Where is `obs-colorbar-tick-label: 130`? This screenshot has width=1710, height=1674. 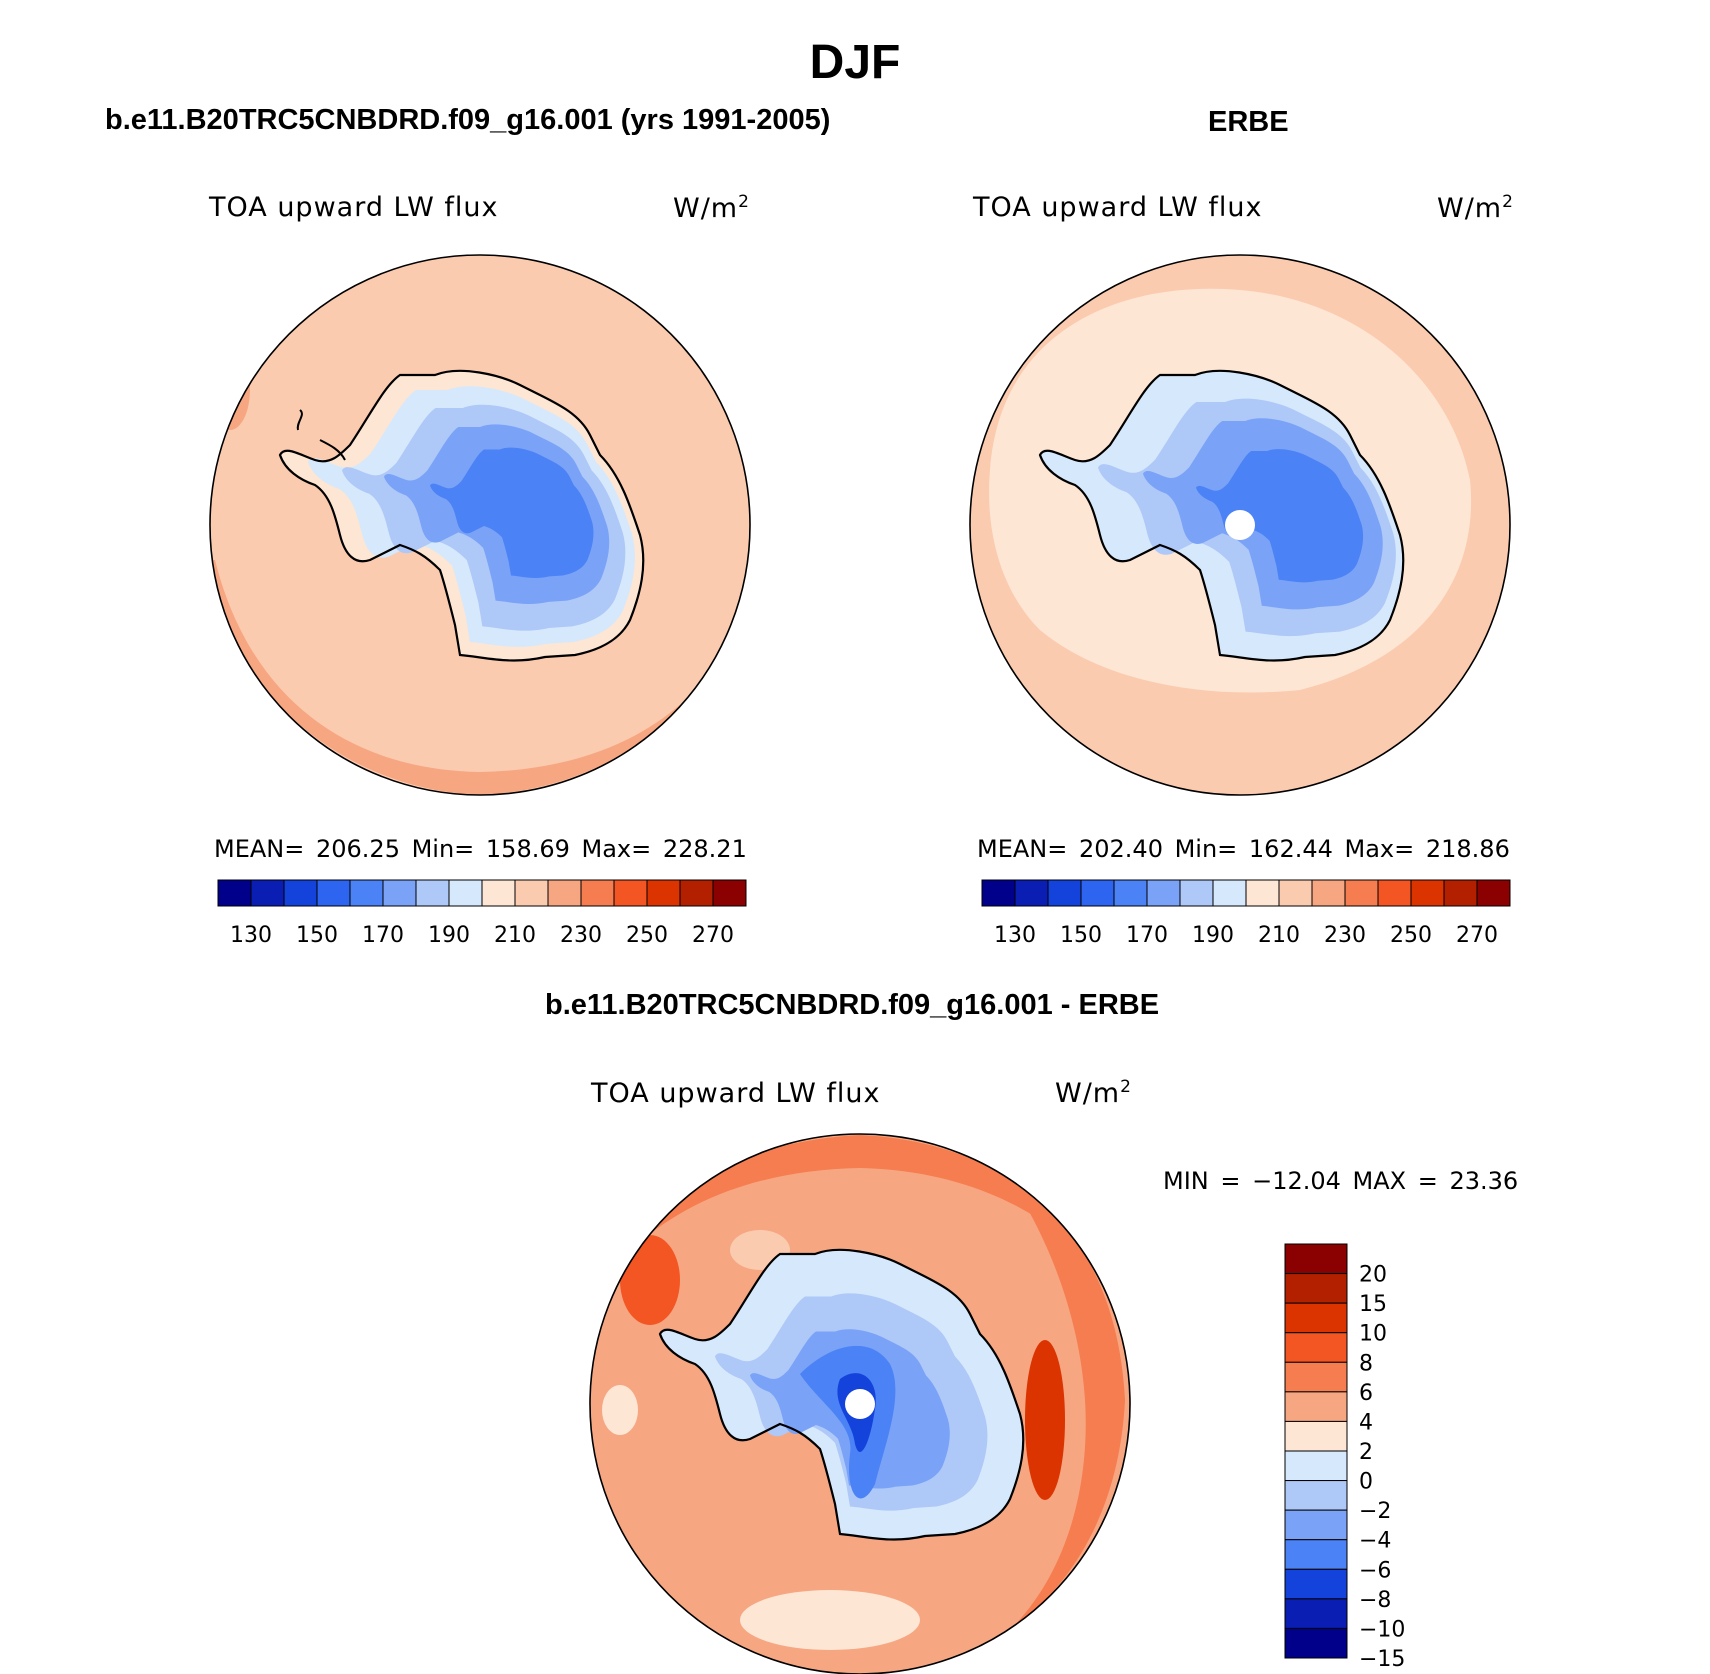 obs-colorbar-tick-label: 130 is located at coordinates (1015, 935).